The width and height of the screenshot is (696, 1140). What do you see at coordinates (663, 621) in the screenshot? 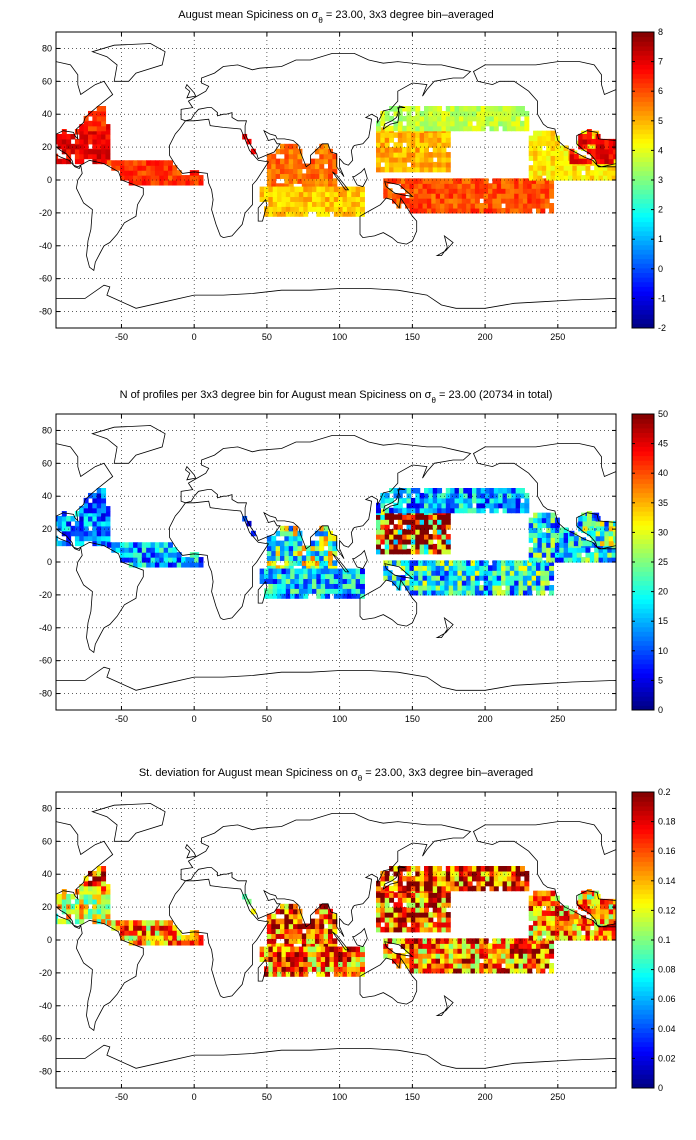
I see `colorbar-tick-label: 15` at bounding box center [663, 621].